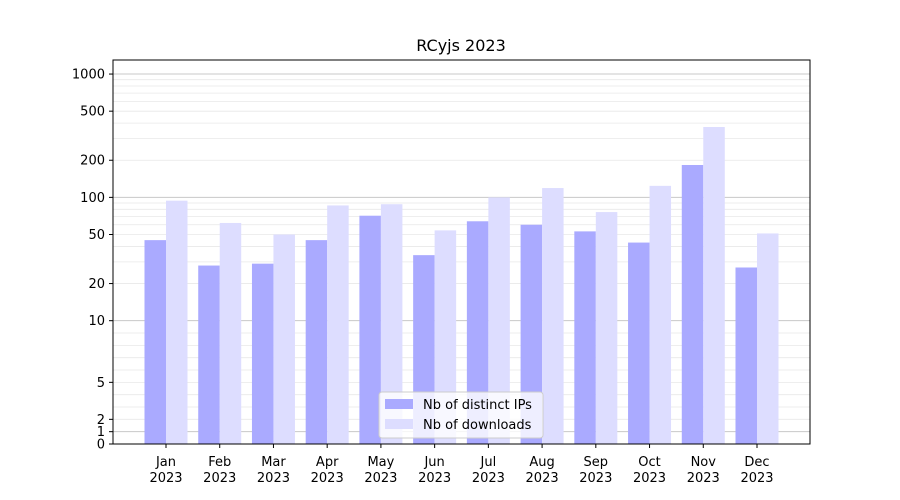  Describe the element at coordinates (756, 470) in the screenshot. I see `x-tick-label: Dec 2023` at that location.